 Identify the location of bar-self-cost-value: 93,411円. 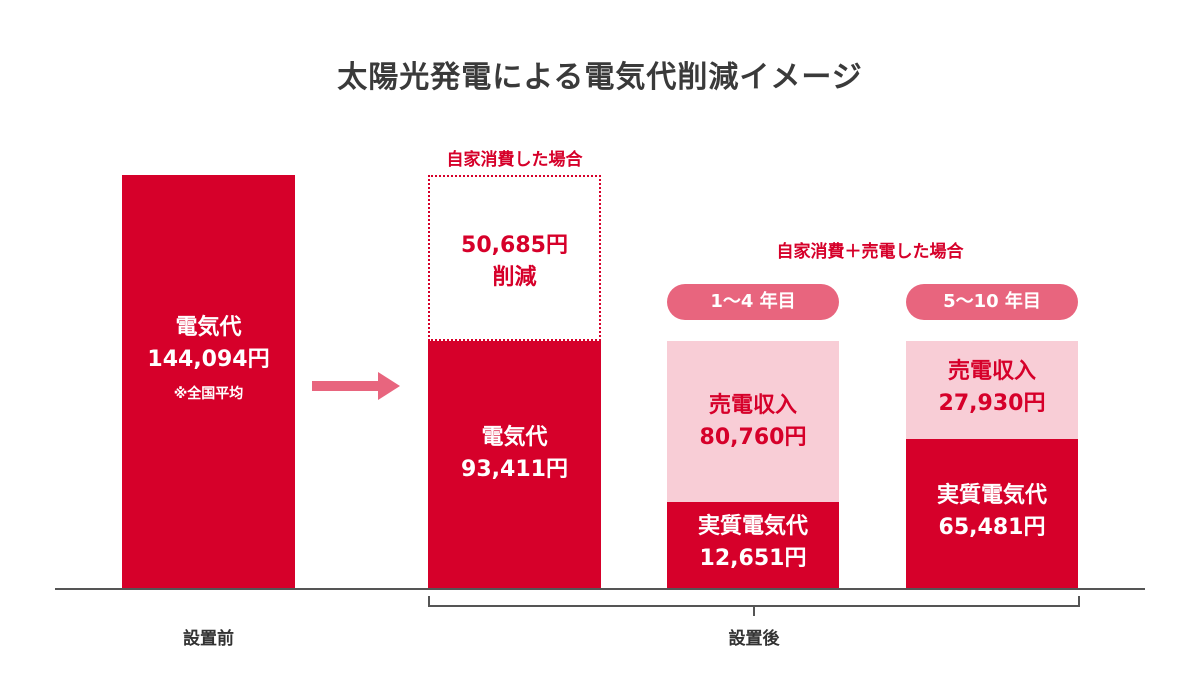
(514, 469).